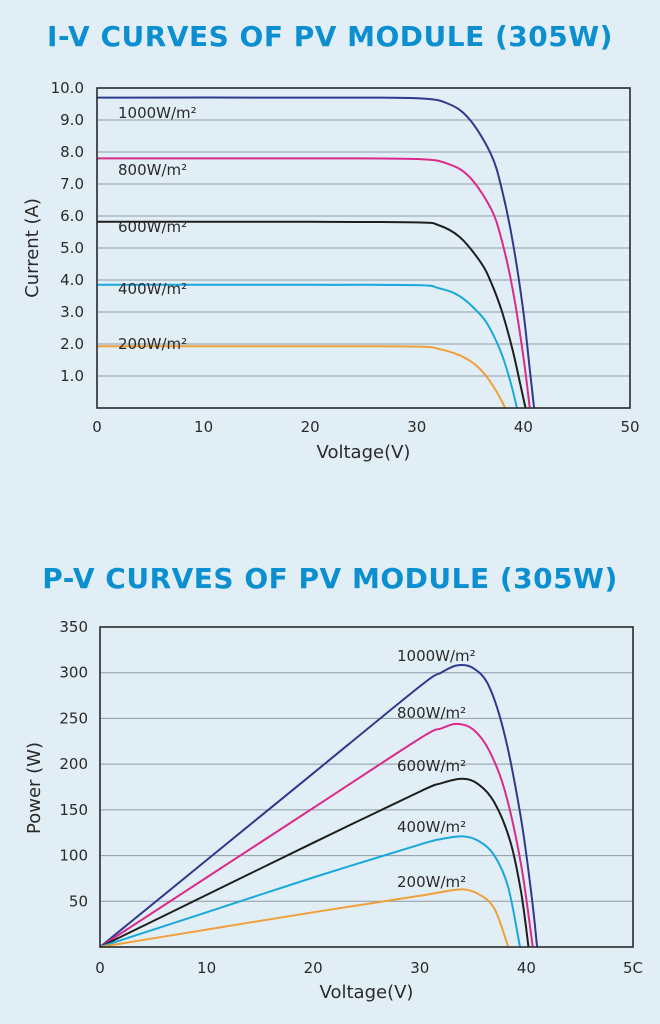  What do you see at coordinates (72, 216) in the screenshot?
I see `iv-y-tick-label: 6.0` at bounding box center [72, 216].